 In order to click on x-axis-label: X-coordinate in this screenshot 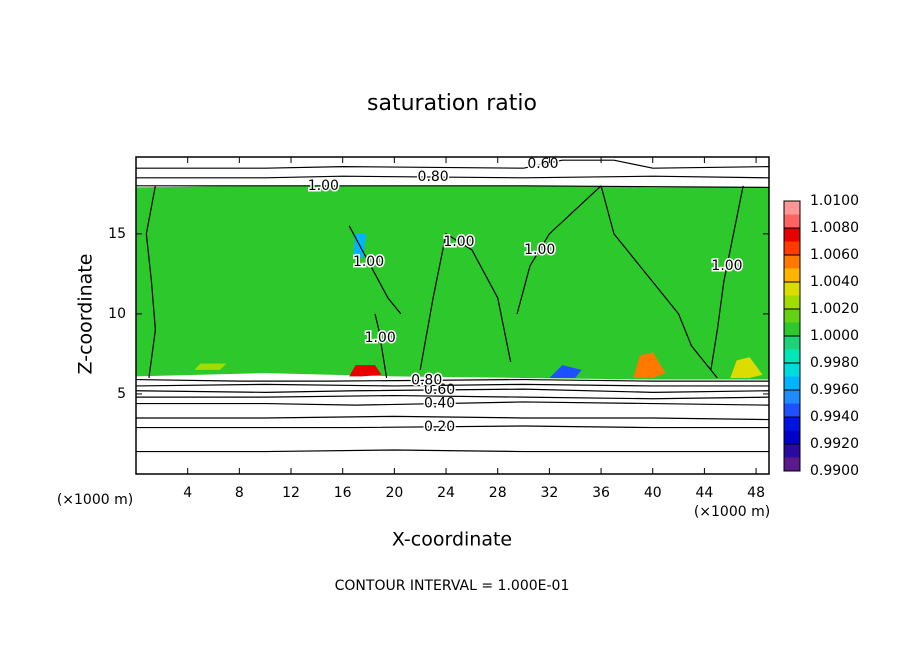, I will do `click(452, 540)`.